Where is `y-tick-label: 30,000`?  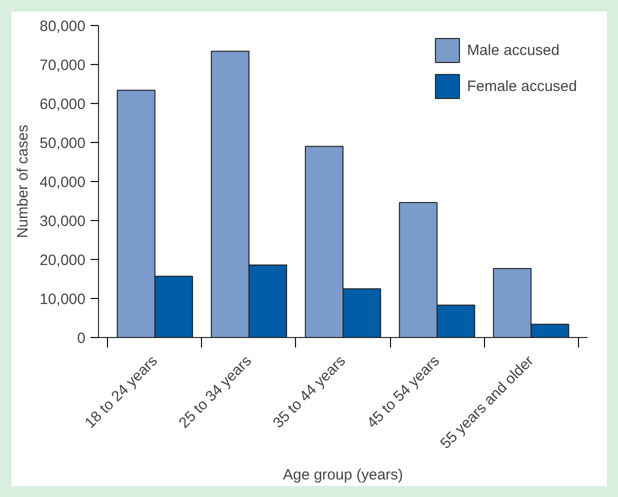
y-tick-label: 30,000 is located at coordinates (63, 221).